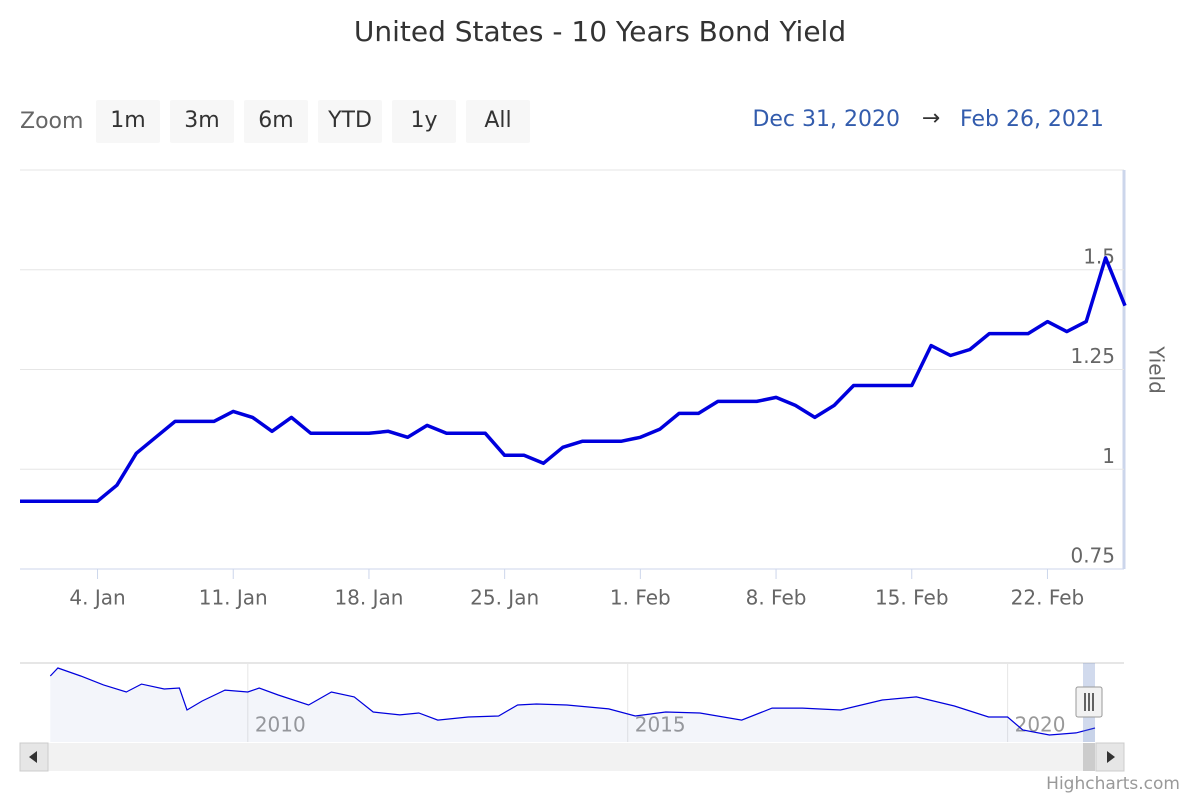 This screenshot has height=800, width=1200. I want to click on zoom-button-label: 1y, so click(423, 120).